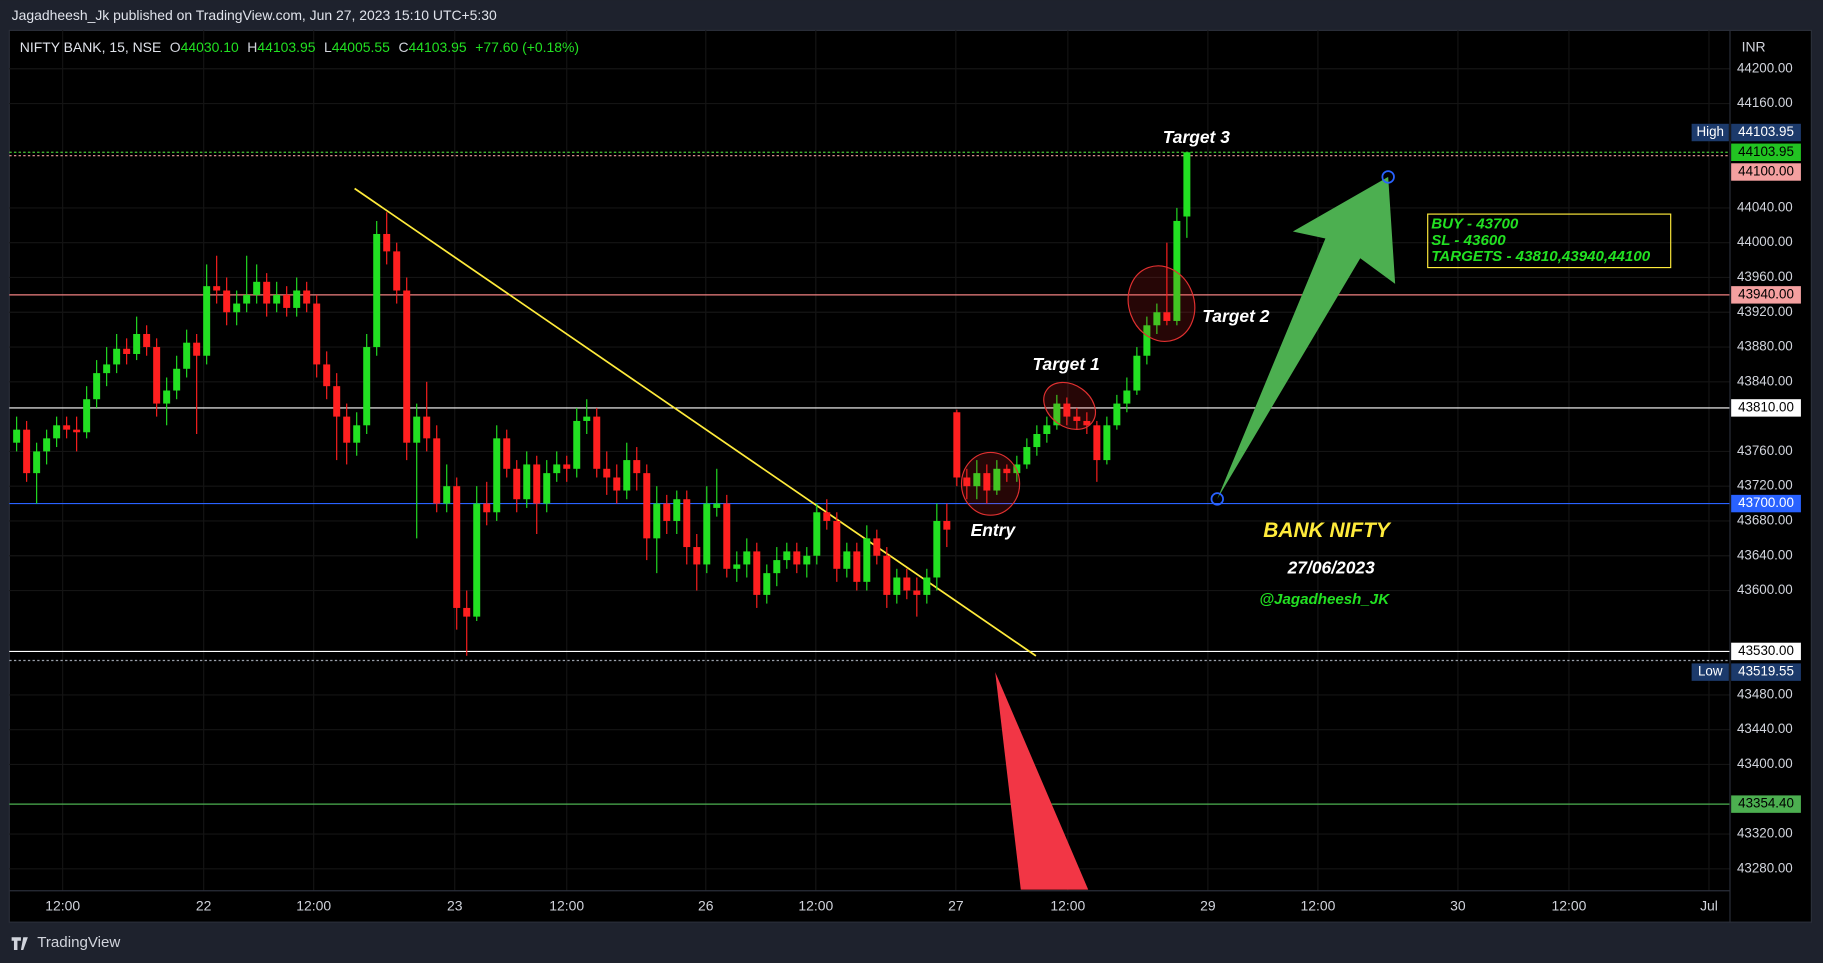 The image size is (1823, 963). I want to click on level-label: 44103.95, so click(1766, 131).